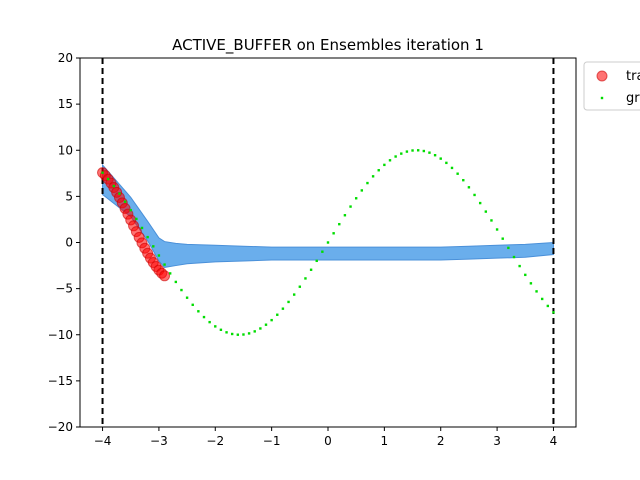 The image size is (640, 480). What do you see at coordinates (65, 58) in the screenshot?
I see `y-tick-label: 20` at bounding box center [65, 58].